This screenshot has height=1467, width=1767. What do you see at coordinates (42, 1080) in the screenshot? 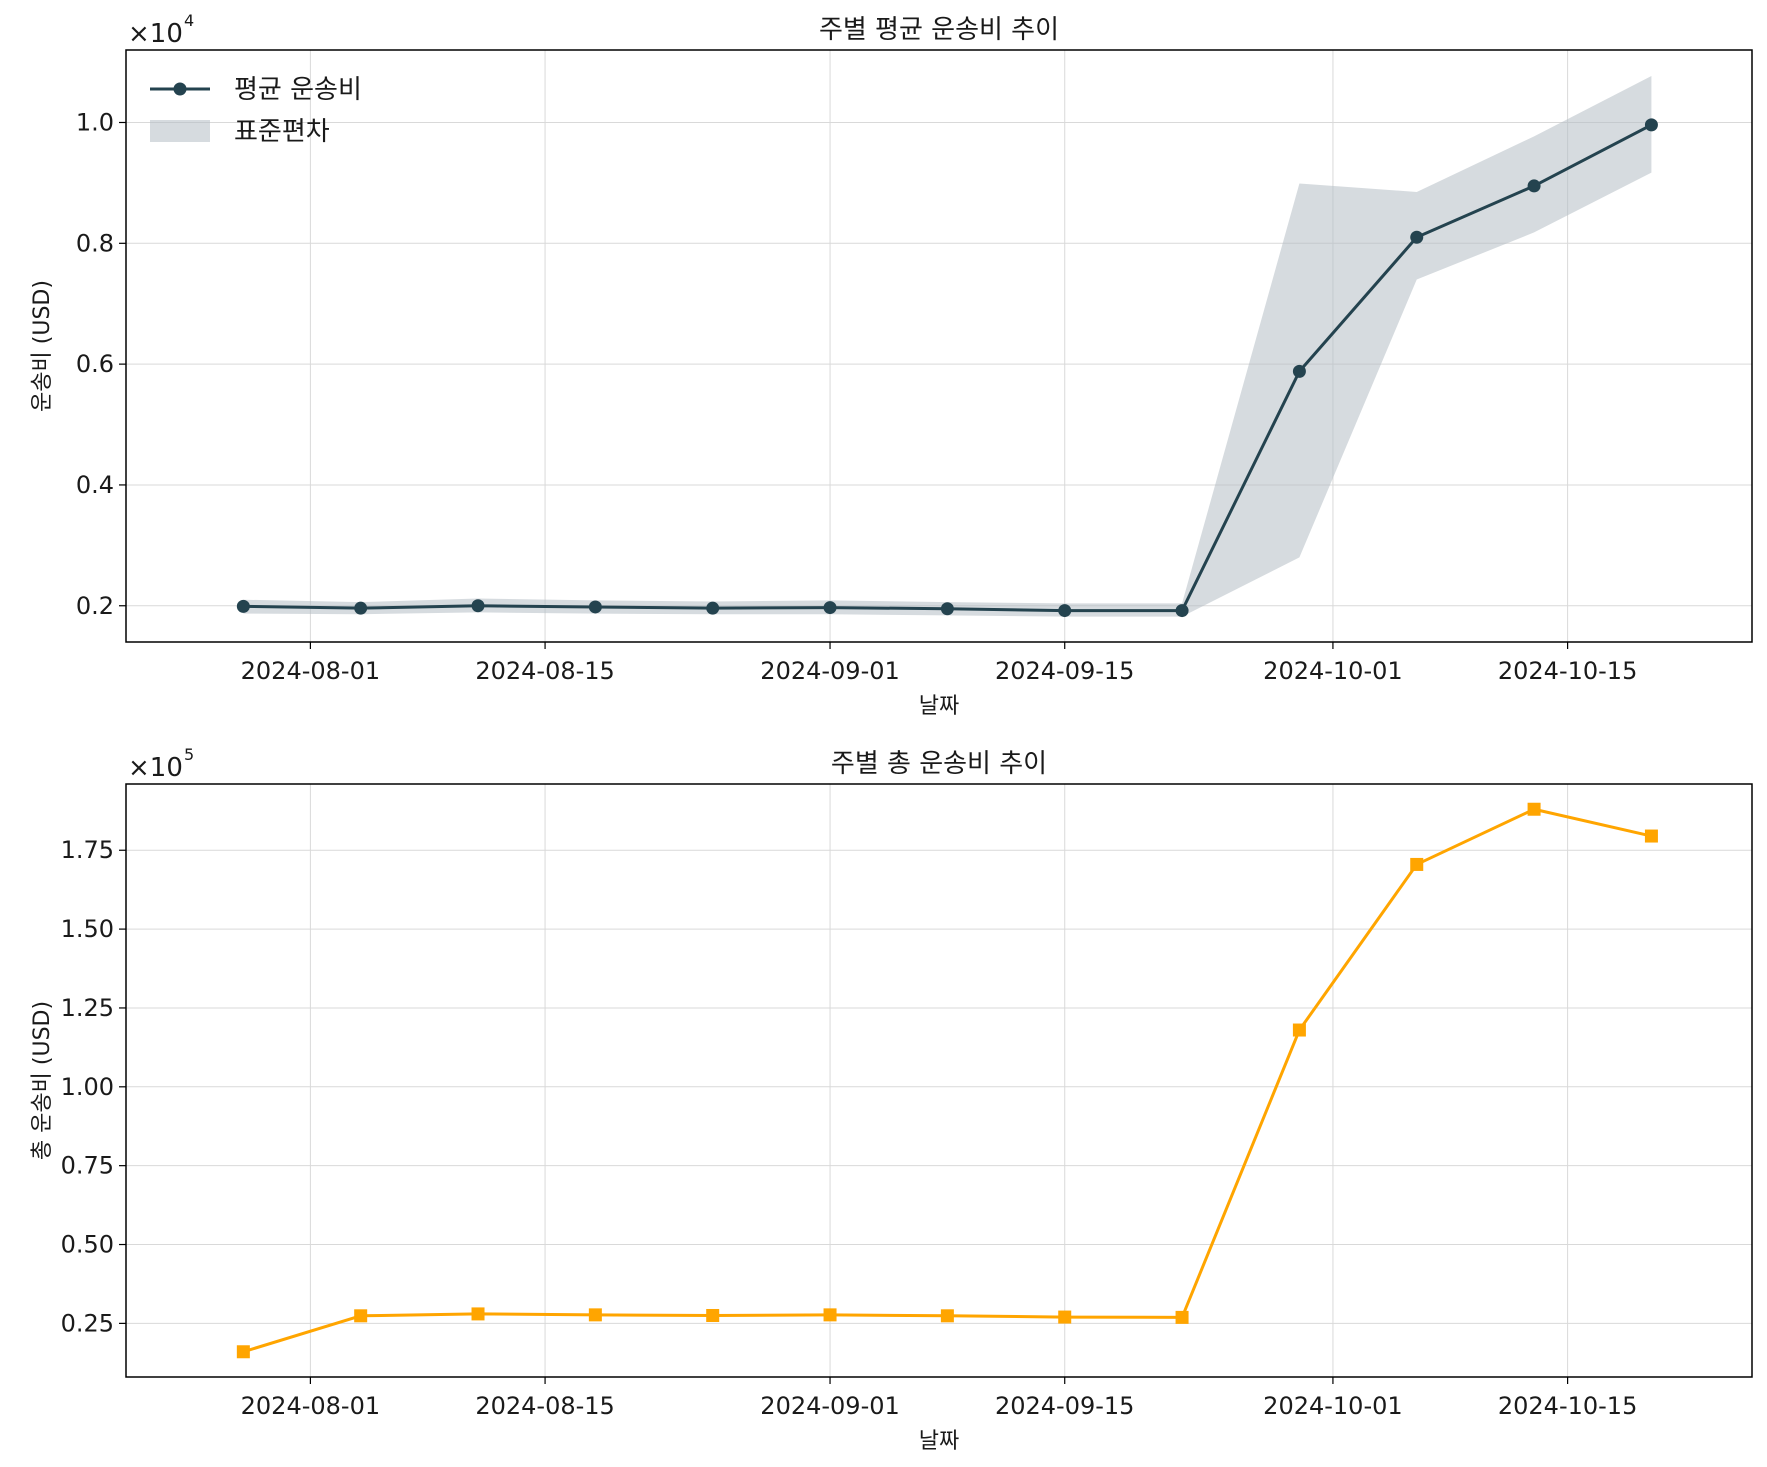
I see `y-axis-label: 총 운송비 (USD)` at bounding box center [42, 1080].